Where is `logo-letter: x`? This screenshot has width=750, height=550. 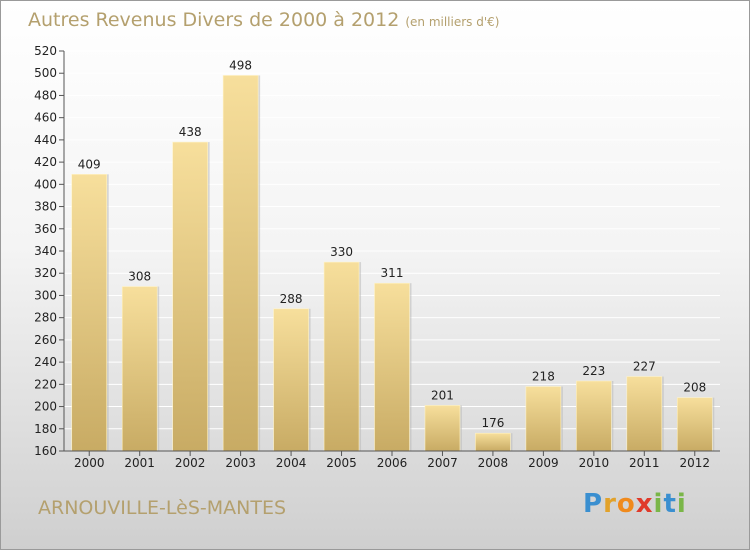
logo-letter: x is located at coordinates (644, 504).